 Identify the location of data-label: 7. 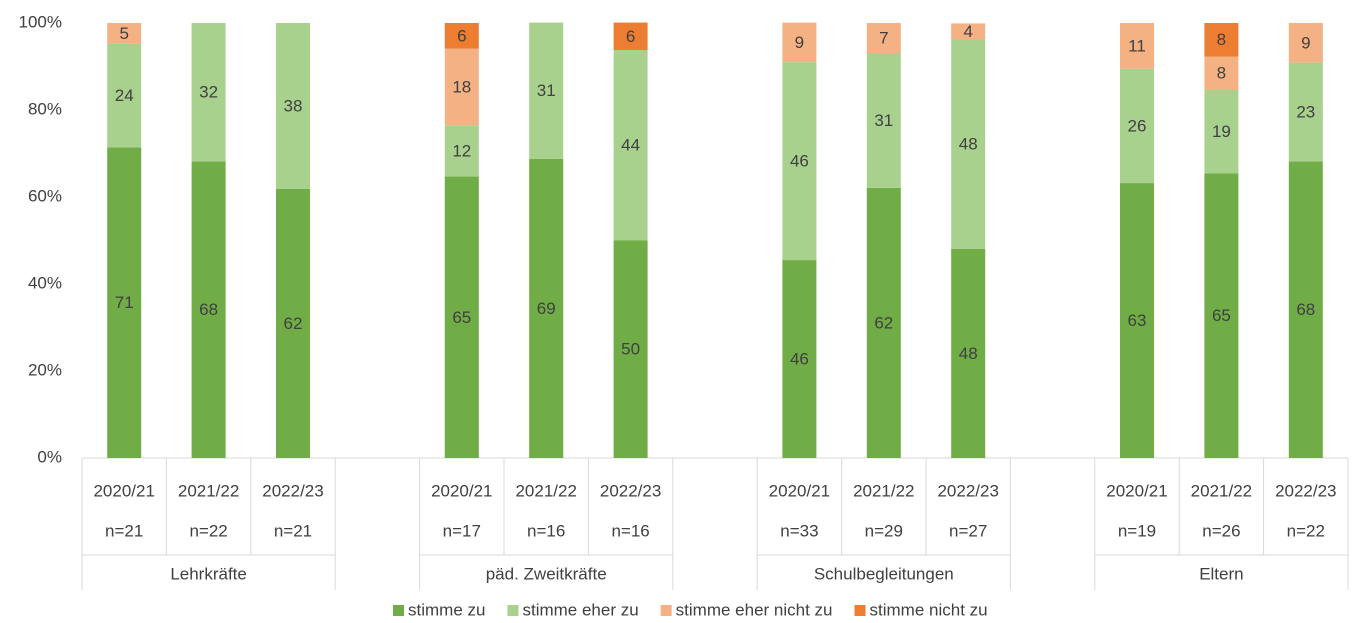
(883, 37).